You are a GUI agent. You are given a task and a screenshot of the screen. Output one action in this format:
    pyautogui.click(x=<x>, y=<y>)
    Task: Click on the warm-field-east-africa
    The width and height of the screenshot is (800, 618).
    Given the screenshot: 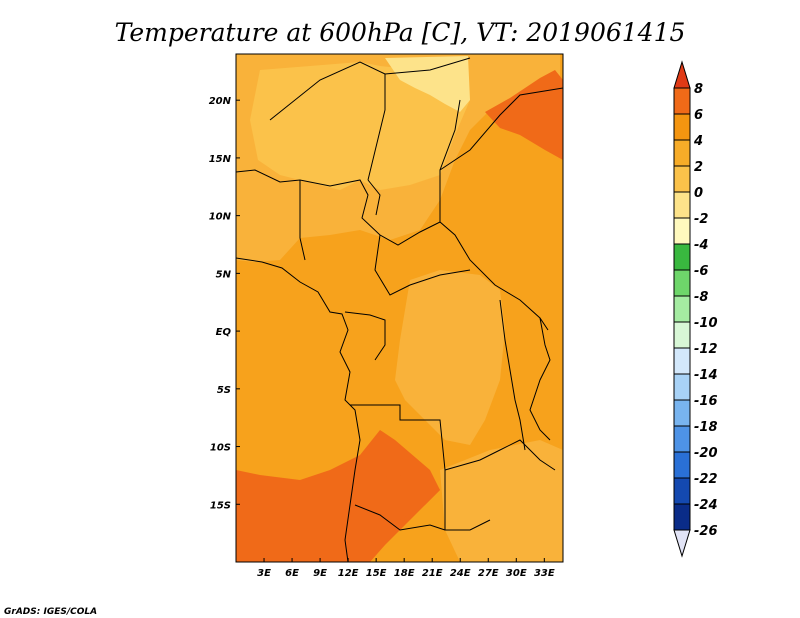 What is the action you would take?
    pyautogui.click(x=524, y=115)
    